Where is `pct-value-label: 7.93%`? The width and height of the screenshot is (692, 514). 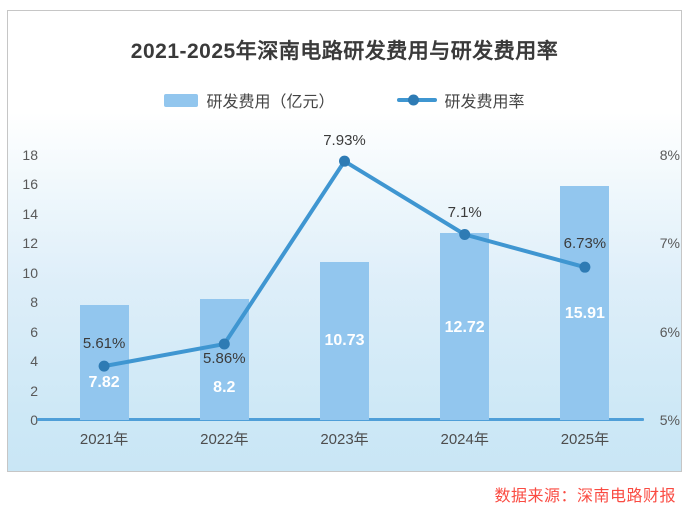
pct-value-label: 7.93% is located at coordinates (344, 141).